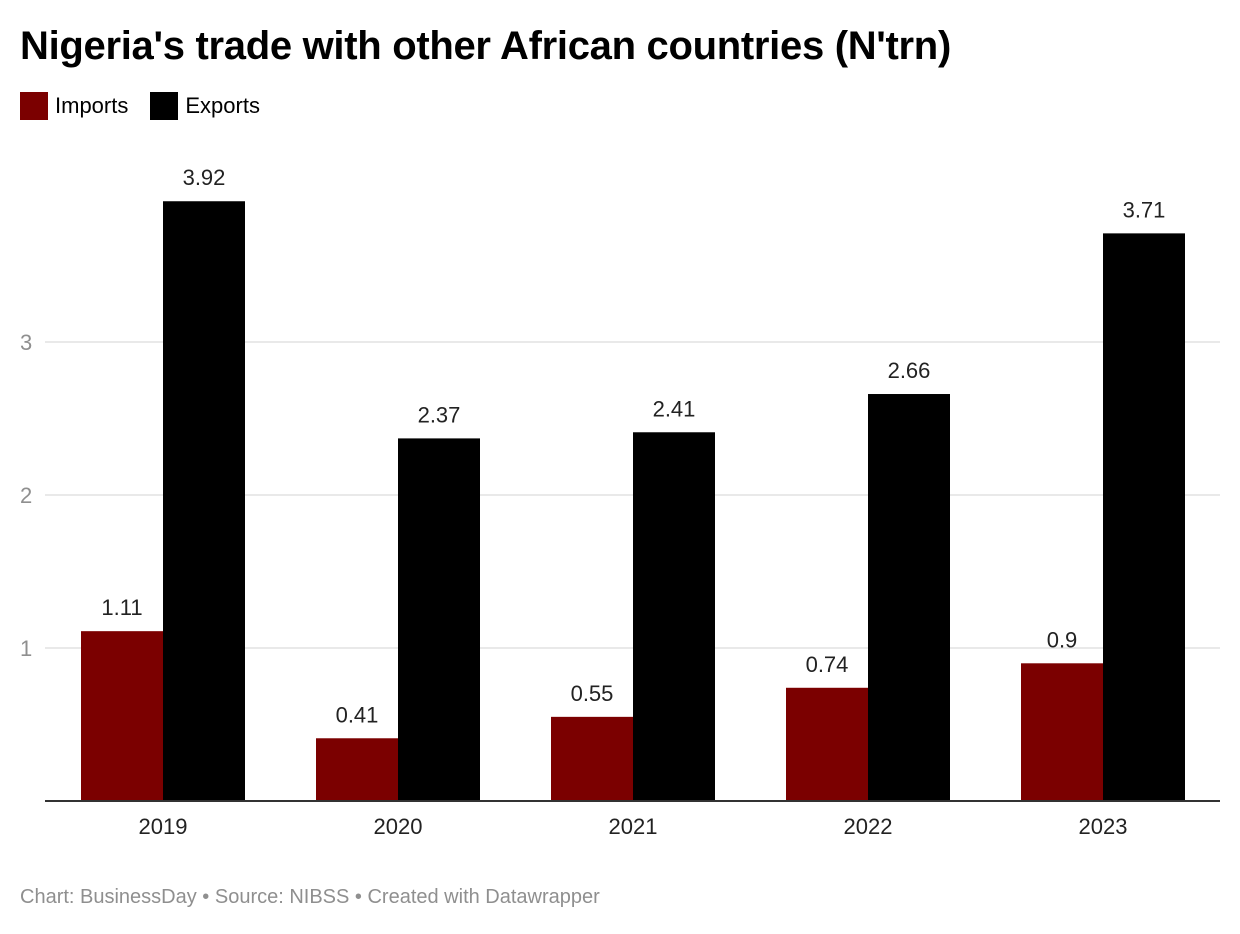 This screenshot has height=934, width=1240. What do you see at coordinates (1103, 826) in the screenshot?
I see `x-tick-label-2023: 2023` at bounding box center [1103, 826].